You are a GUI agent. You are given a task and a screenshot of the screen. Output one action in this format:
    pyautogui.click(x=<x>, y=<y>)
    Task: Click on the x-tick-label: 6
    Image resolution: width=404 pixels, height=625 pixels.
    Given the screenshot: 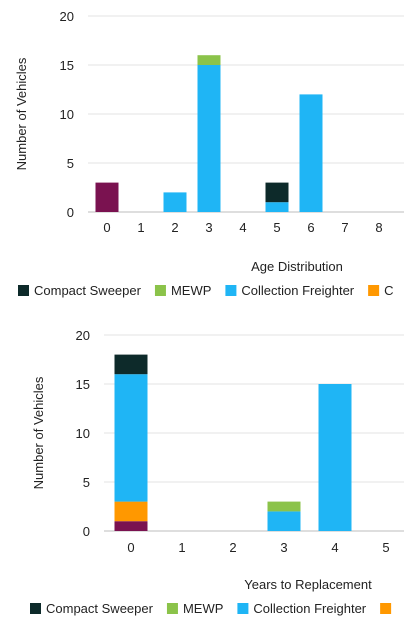 What is the action you would take?
    pyautogui.click(x=310, y=227)
    